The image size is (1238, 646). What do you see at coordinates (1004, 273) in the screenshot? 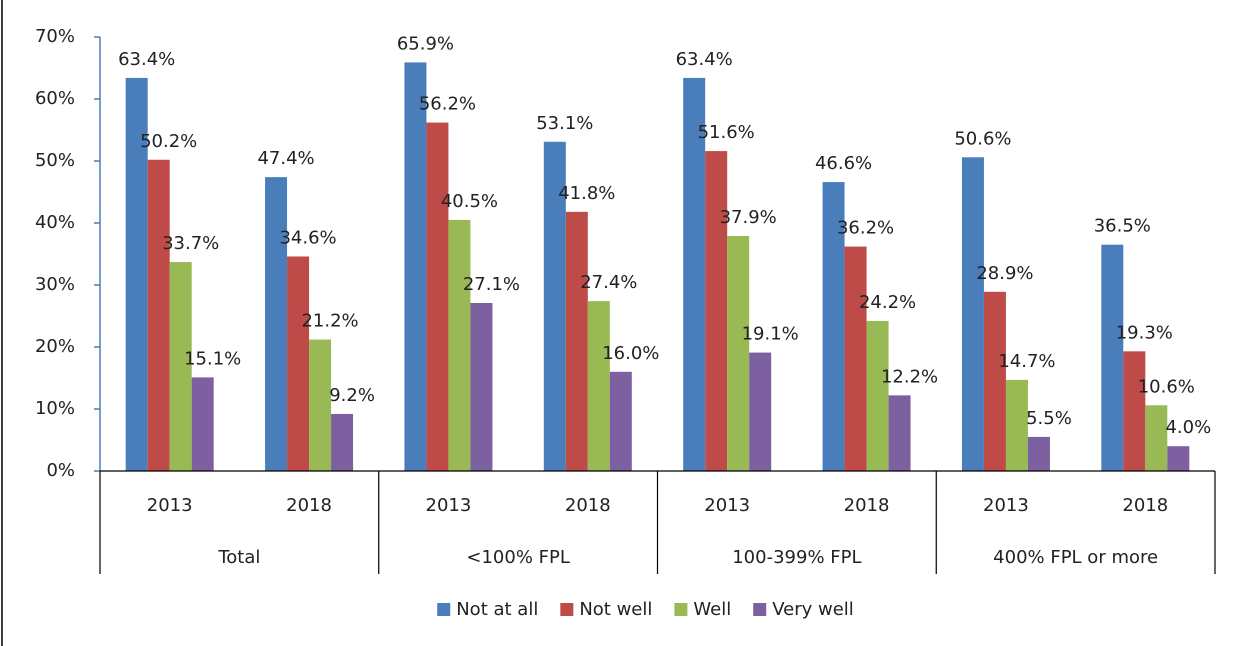
I see `value-label: 28.9%` at bounding box center [1004, 273].